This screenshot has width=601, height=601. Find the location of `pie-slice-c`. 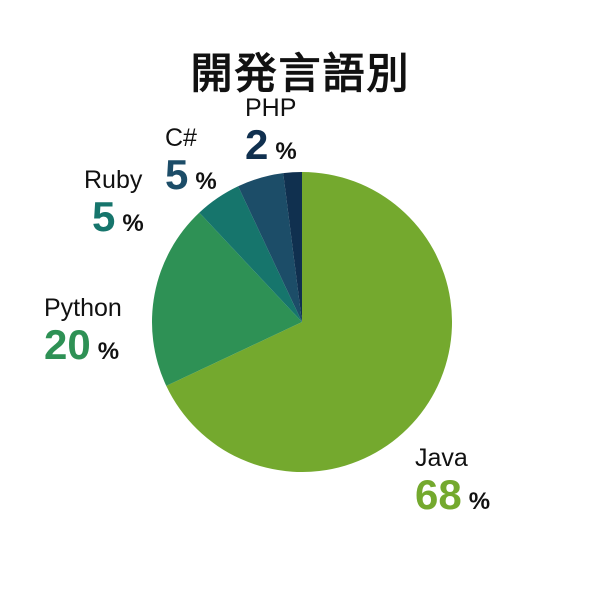

pie-slice-c is located at coordinates (270, 247).